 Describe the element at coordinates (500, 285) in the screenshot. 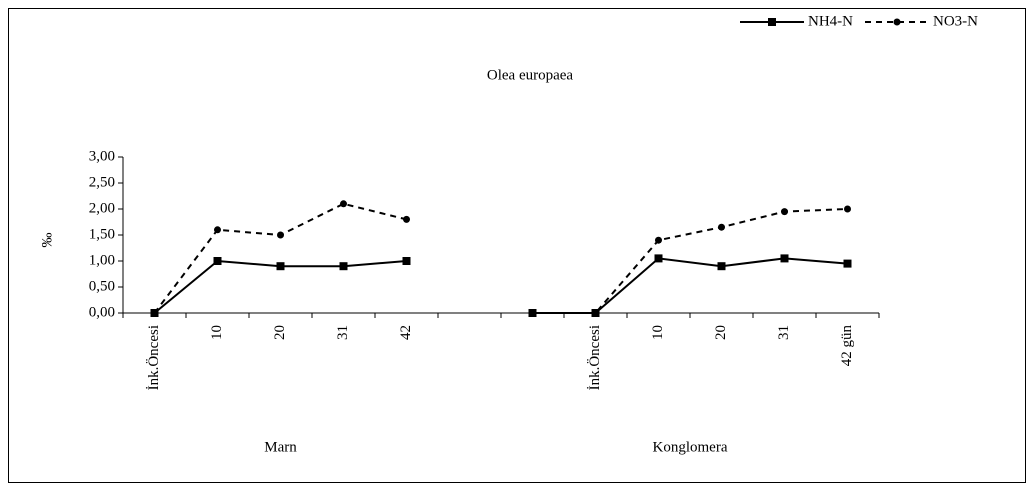

I see `series-line` at that location.